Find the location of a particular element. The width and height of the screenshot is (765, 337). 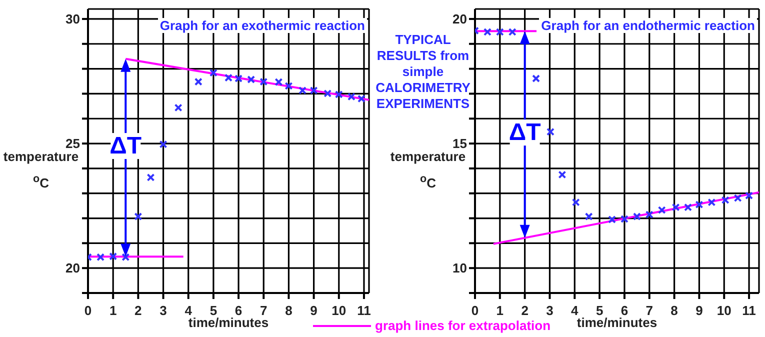

y-tick-label: 15 is located at coordinates (459, 144).